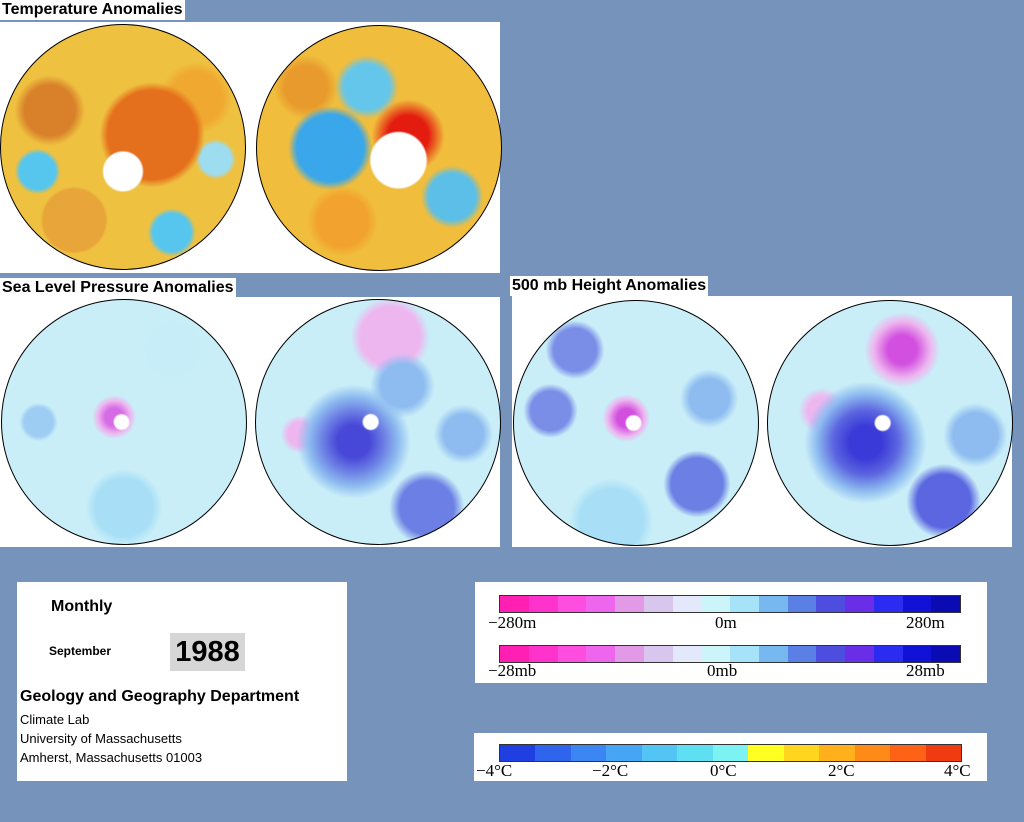 The image size is (1024, 822). I want to click on height-label-zero: 0m, so click(726, 622).